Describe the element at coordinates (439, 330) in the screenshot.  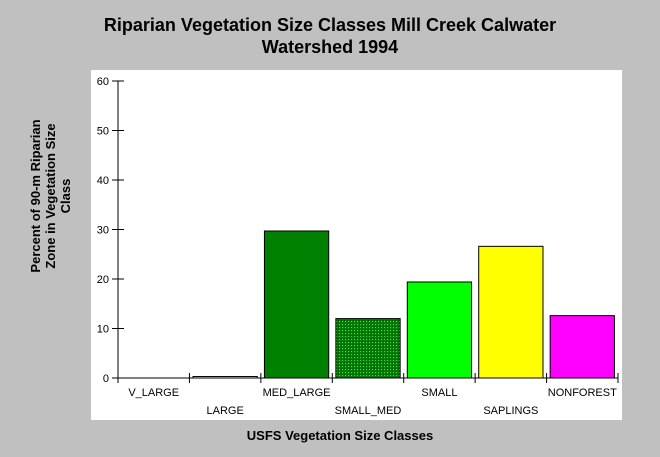
I see `bar-small` at that location.